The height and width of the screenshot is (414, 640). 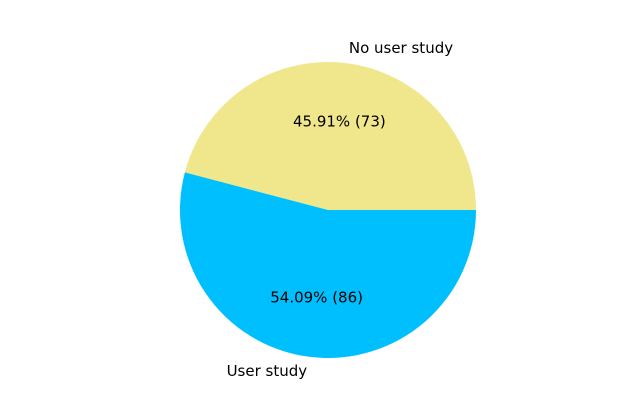 I want to click on slice-label-no-user-study: No user study, so click(x=401, y=48).